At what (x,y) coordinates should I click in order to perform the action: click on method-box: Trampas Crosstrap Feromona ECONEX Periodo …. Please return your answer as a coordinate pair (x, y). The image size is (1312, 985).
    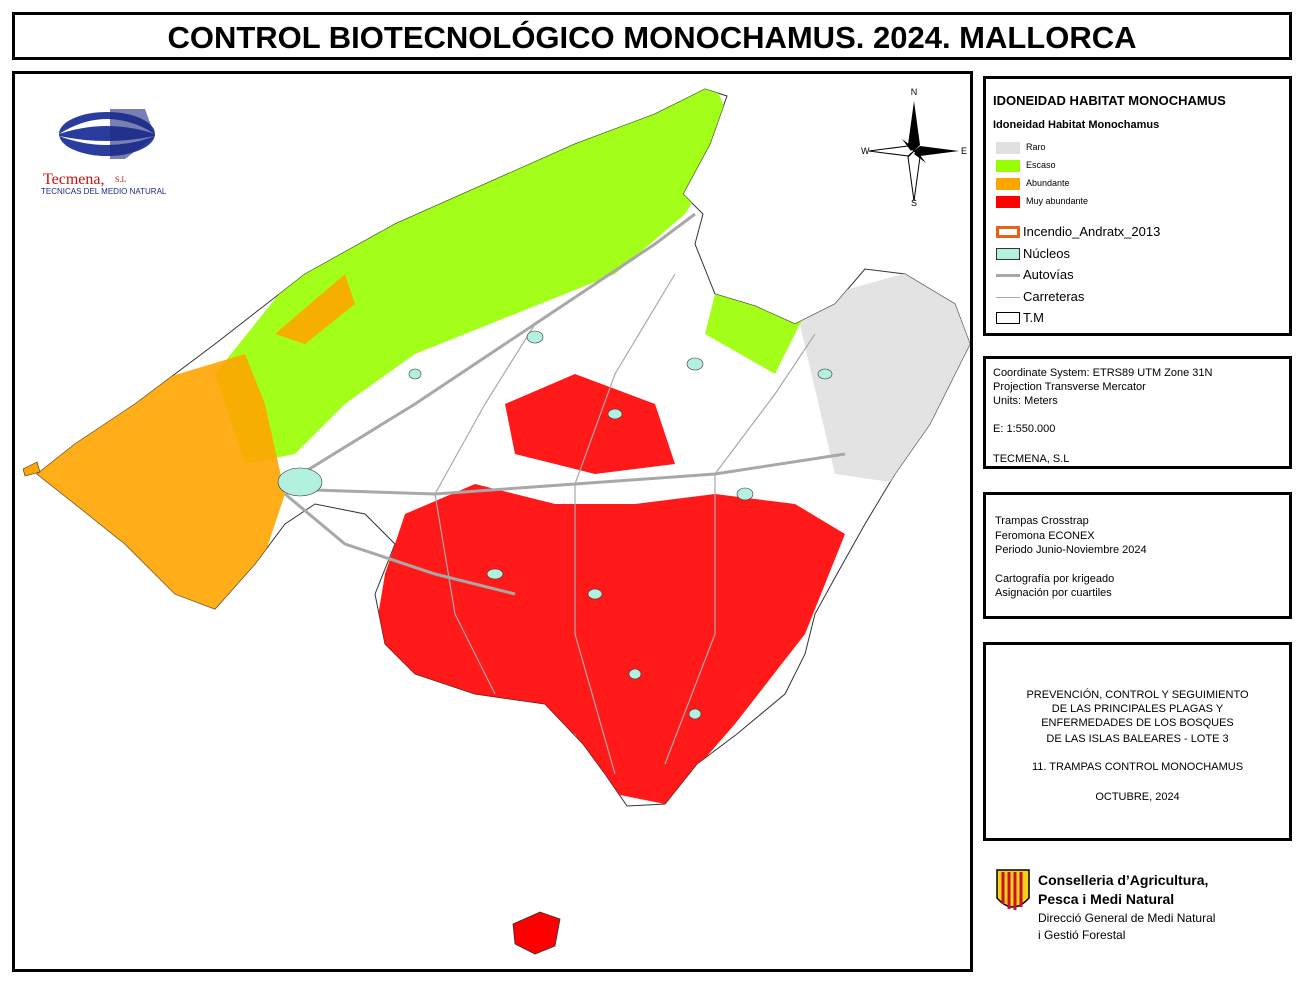
    Looking at the image, I should click on (1137, 555).